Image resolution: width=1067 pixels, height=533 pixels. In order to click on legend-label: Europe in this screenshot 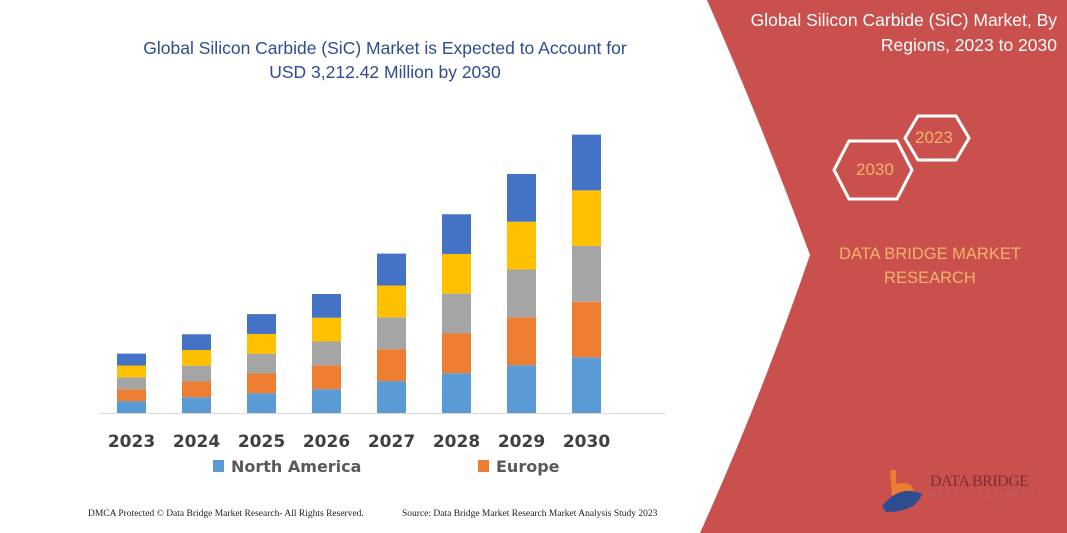, I will do `click(528, 466)`.